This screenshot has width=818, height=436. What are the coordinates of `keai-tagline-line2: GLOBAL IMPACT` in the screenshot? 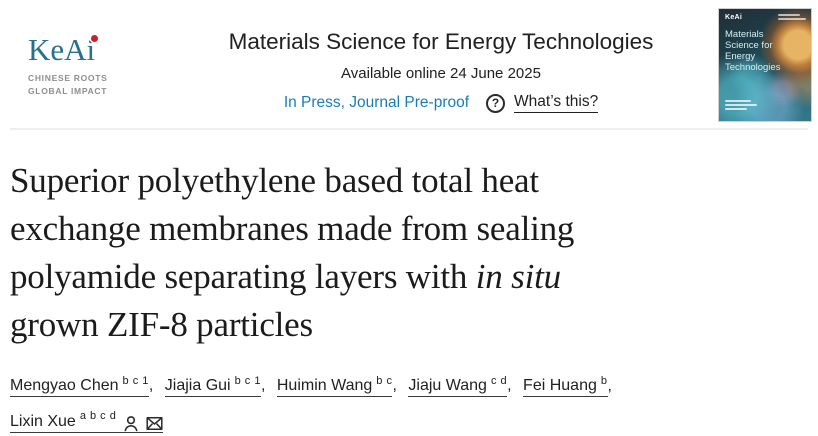 It's located at (68, 91).